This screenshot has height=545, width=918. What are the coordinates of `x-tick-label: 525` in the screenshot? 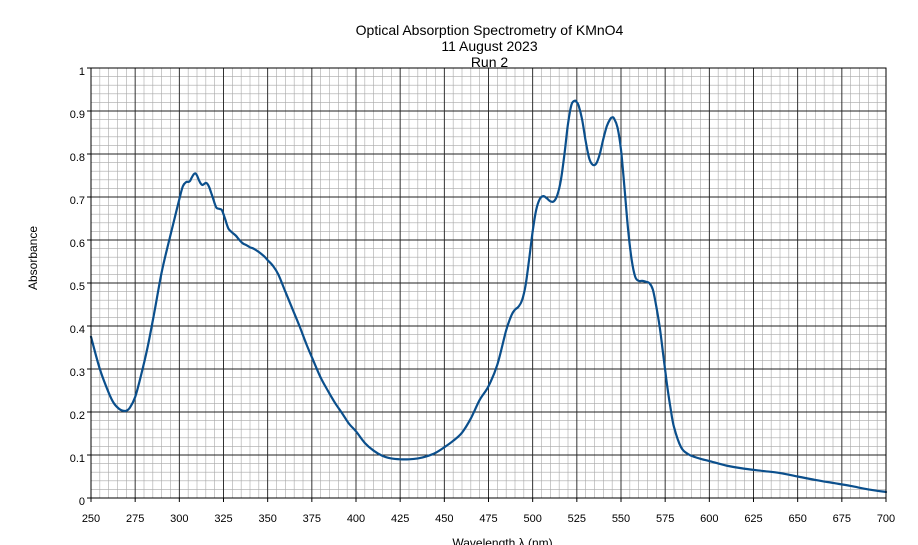 It's located at (577, 519).